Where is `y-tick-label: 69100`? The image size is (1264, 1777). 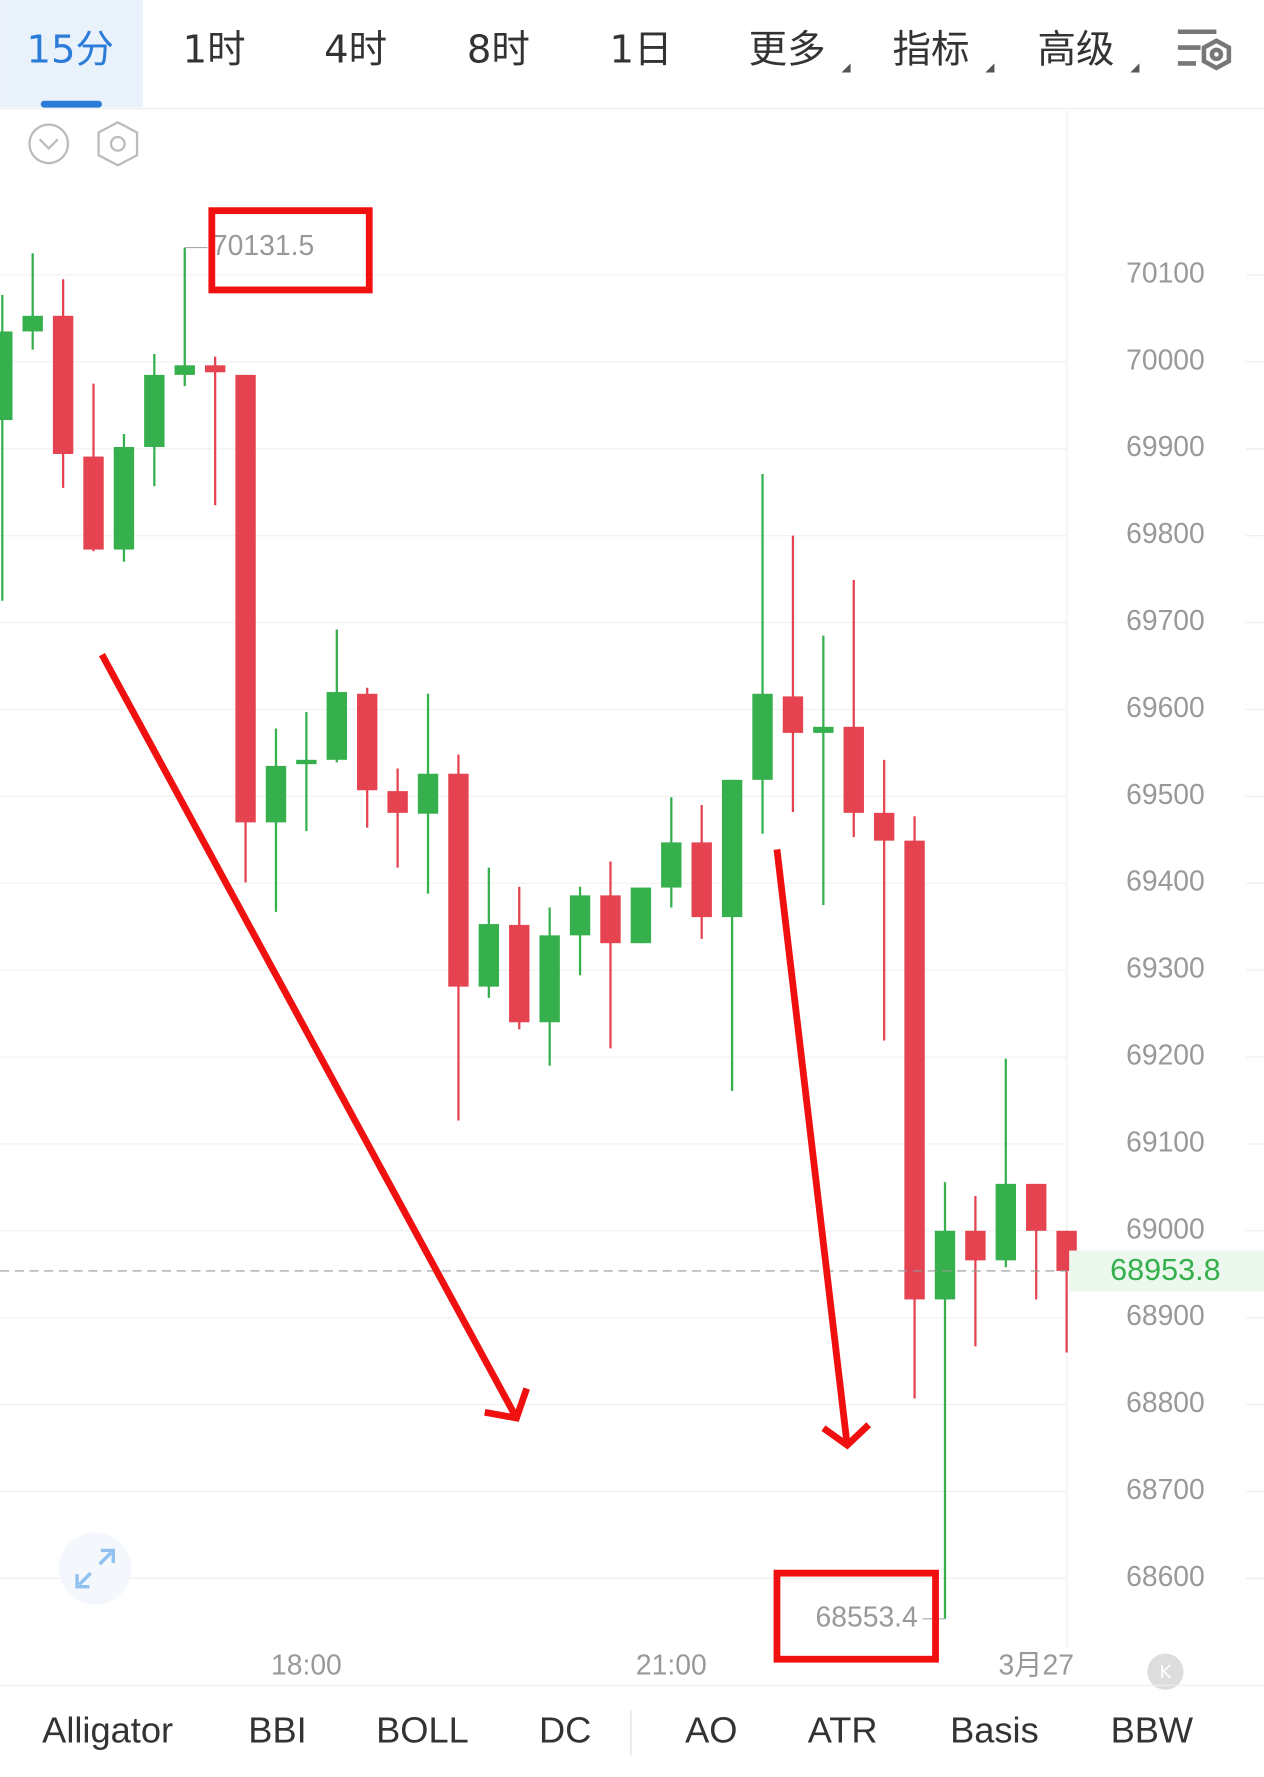 y-tick-label: 69100 is located at coordinates (1165, 1141).